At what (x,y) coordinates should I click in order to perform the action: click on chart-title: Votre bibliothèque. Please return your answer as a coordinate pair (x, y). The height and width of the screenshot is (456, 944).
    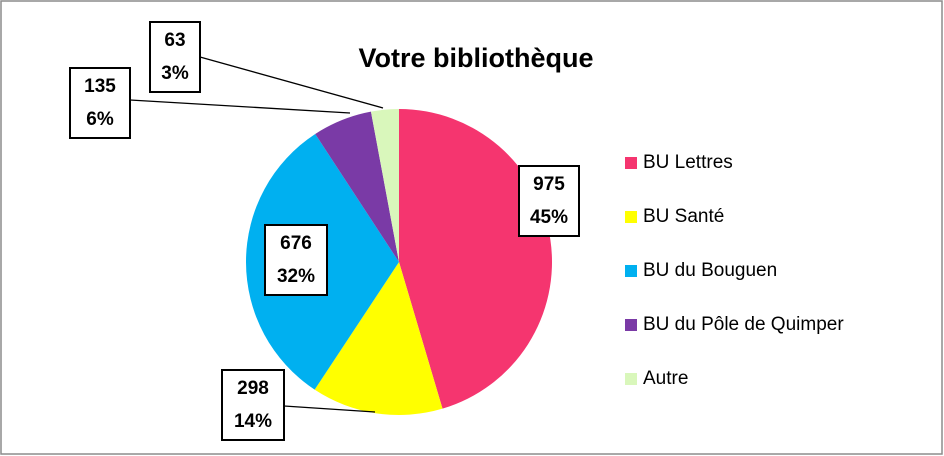
    Looking at the image, I should click on (476, 58).